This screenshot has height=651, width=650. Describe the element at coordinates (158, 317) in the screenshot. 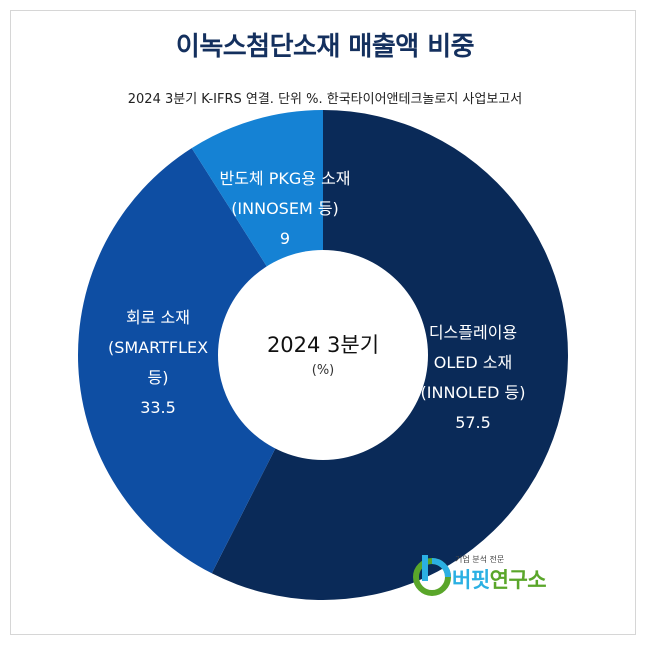

I see `slice-label-2-line-1: 회로 소재` at that location.